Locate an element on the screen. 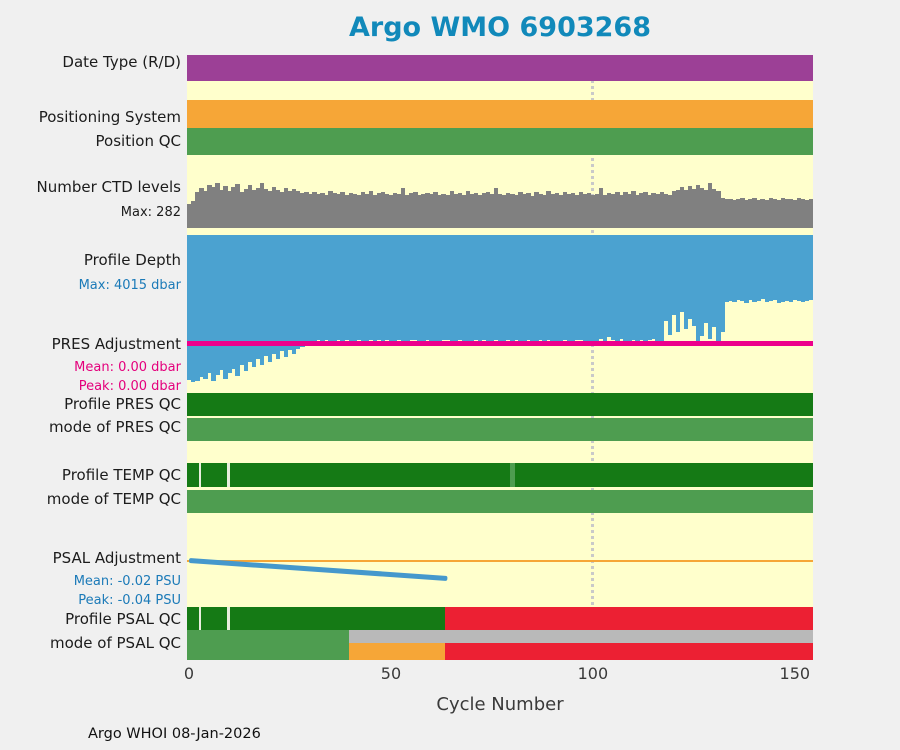 The image size is (900, 750). row-mode_psal_qc-segment is located at coordinates (397, 651).